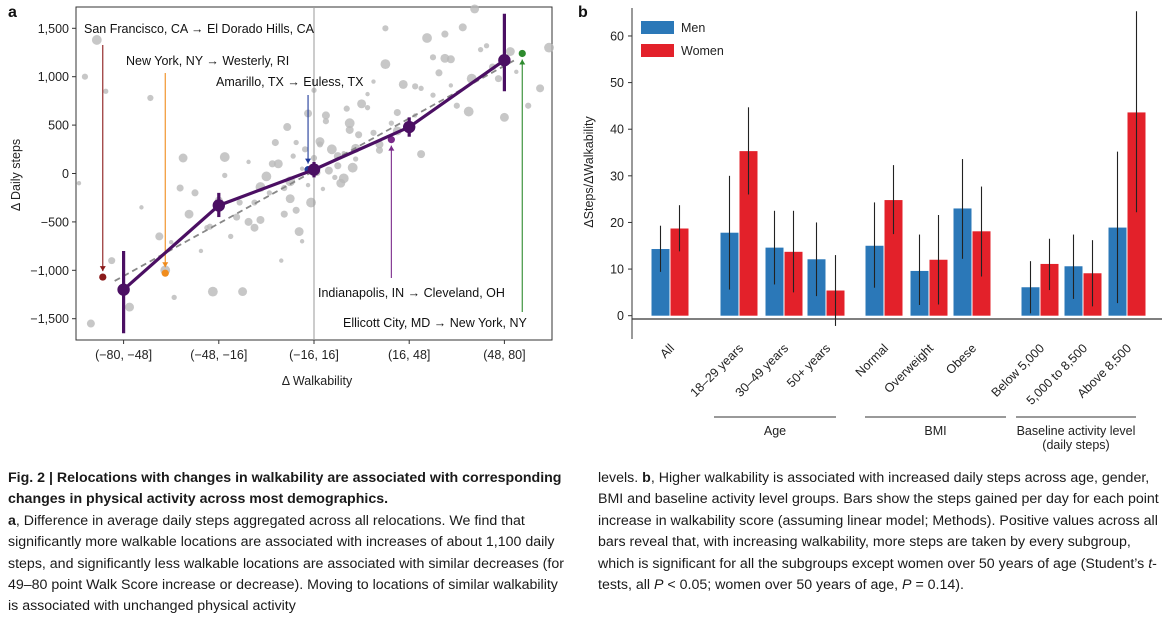 The width and height of the screenshot is (1170, 638). Describe the element at coordinates (12, 520) in the screenshot. I see `caption-panel-a-label: a` at that location.